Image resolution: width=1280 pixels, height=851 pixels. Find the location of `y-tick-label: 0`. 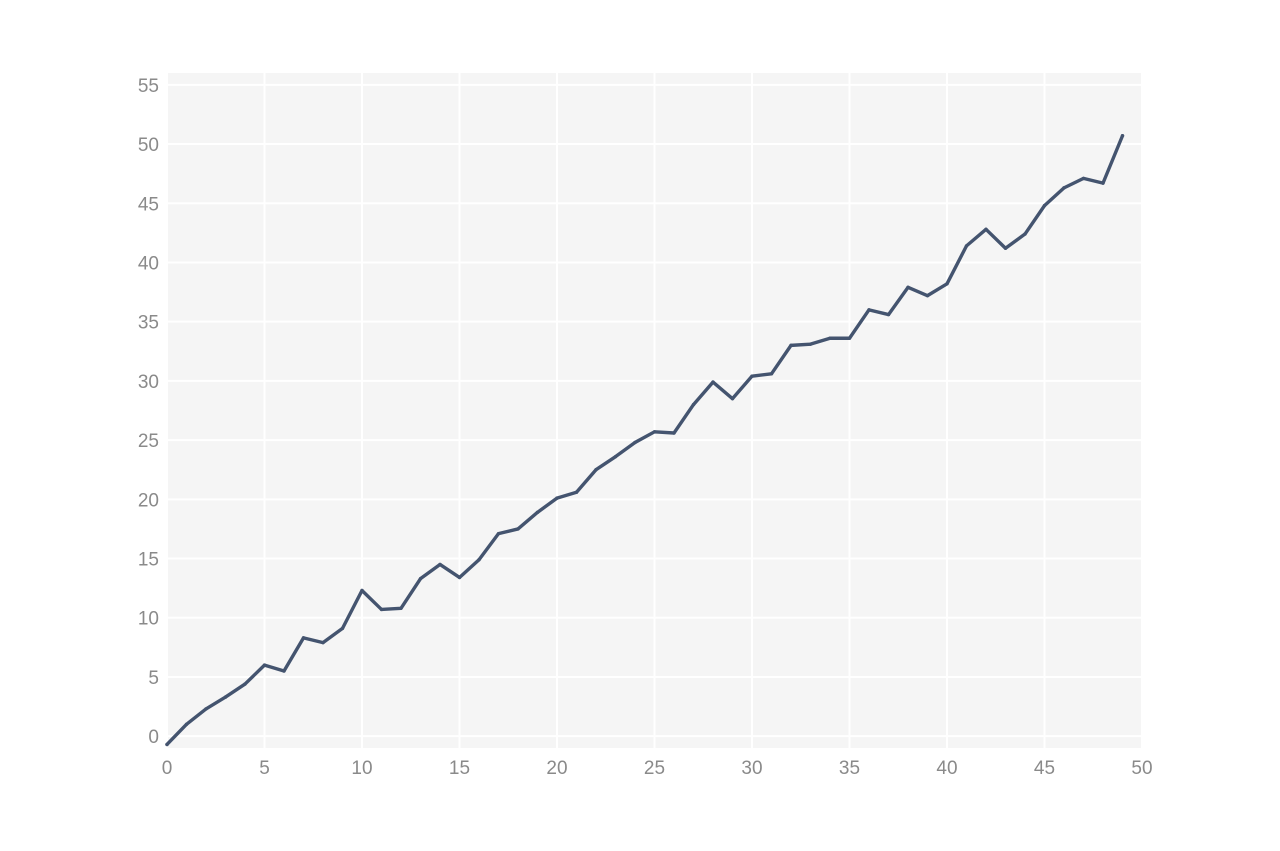

y-tick-label: 0 is located at coordinates (153, 737).